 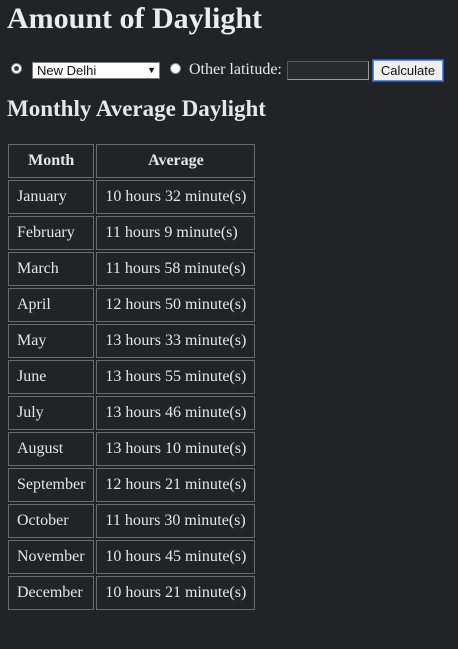 What do you see at coordinates (51, 161) in the screenshot?
I see `header-month: Month` at bounding box center [51, 161].